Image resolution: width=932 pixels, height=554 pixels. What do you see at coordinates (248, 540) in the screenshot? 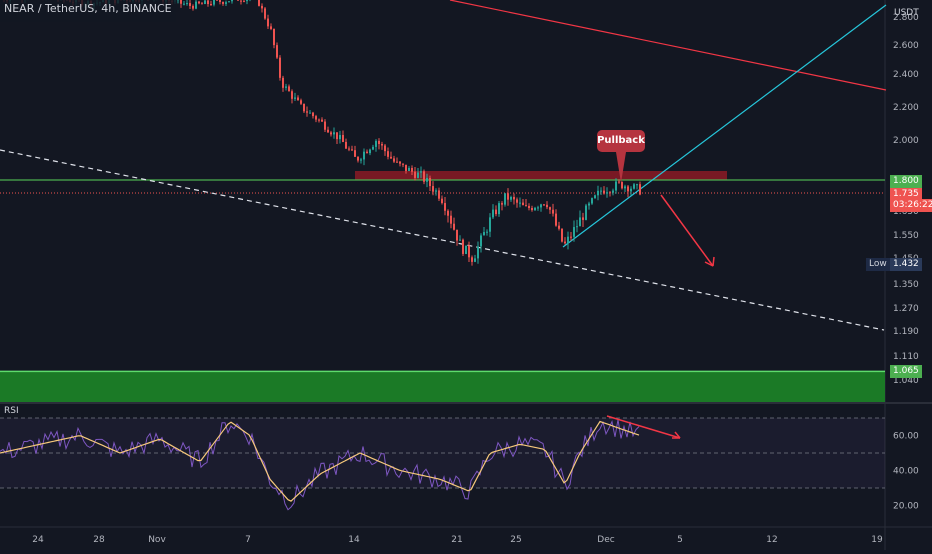
I see `time-tick-label: 7` at bounding box center [248, 540].